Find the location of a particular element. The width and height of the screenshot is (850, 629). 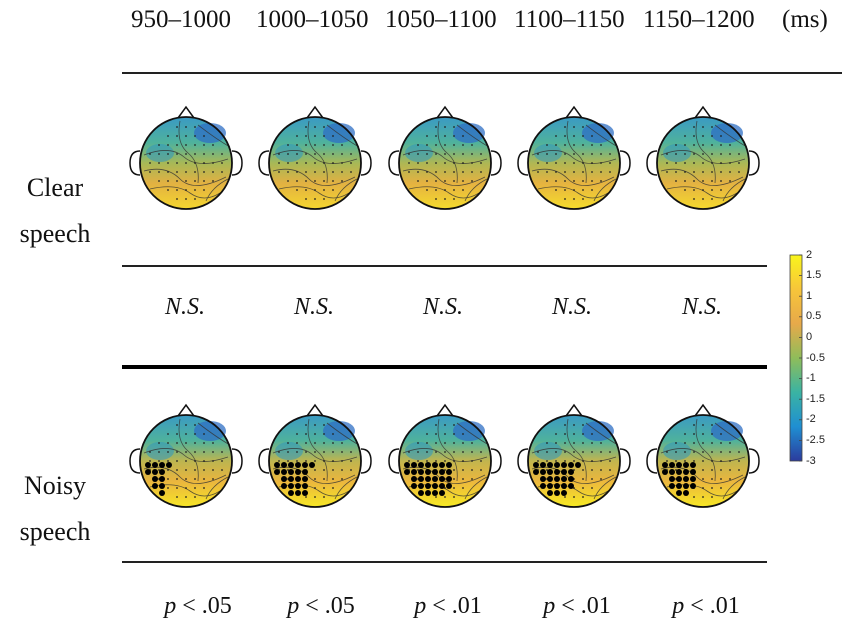

header-window-1: 950–1000 is located at coordinates (181, 19).